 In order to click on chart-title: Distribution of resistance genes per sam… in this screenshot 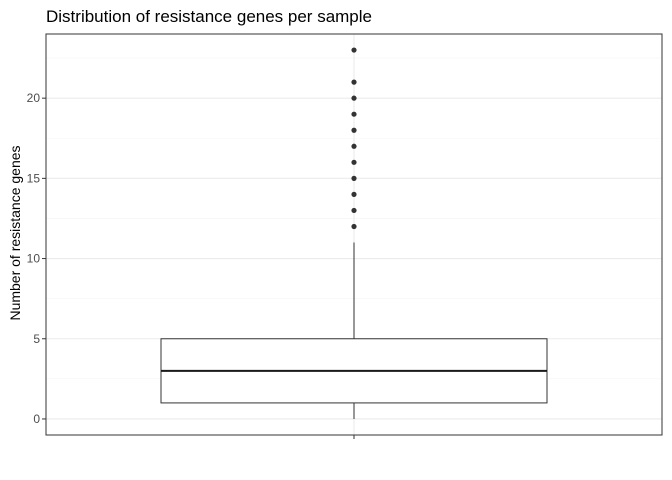, I will do `click(209, 16)`.